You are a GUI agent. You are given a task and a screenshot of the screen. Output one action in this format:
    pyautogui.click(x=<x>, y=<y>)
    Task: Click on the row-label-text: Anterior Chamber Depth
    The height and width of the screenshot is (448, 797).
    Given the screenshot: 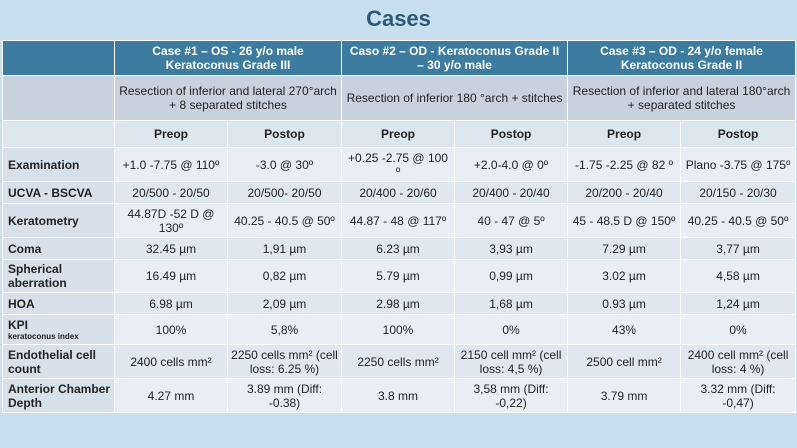 What is the action you would take?
    pyautogui.click(x=59, y=395)
    